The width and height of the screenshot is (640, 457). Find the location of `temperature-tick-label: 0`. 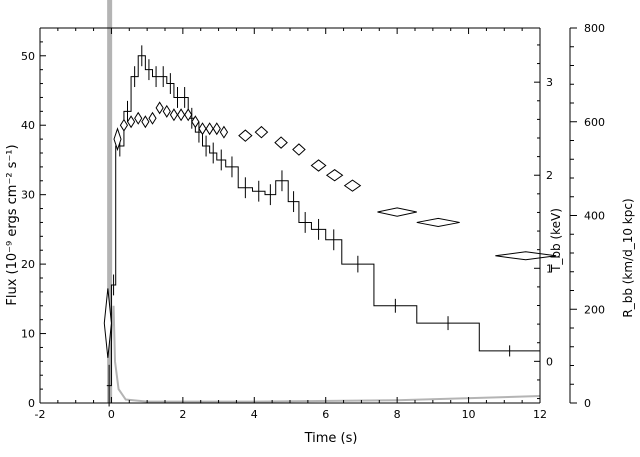

temperature-tick-label: 0 is located at coordinates (549, 361).